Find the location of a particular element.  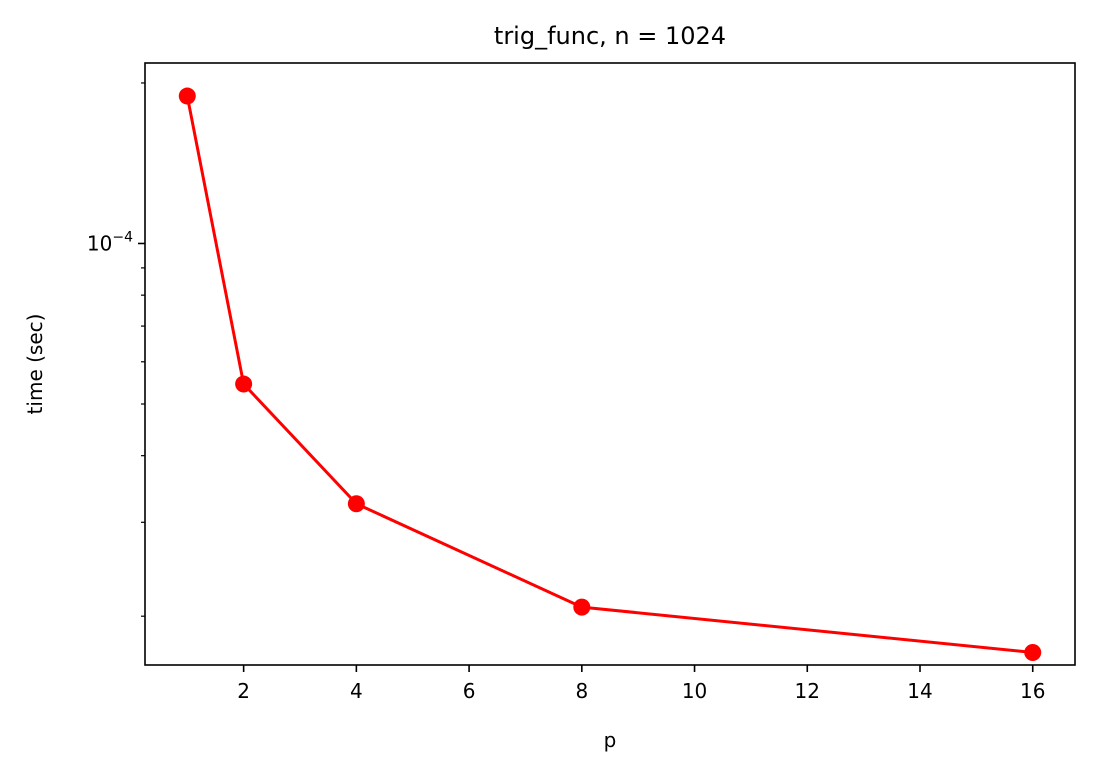

x-tick-label: 8 is located at coordinates (581, 691).